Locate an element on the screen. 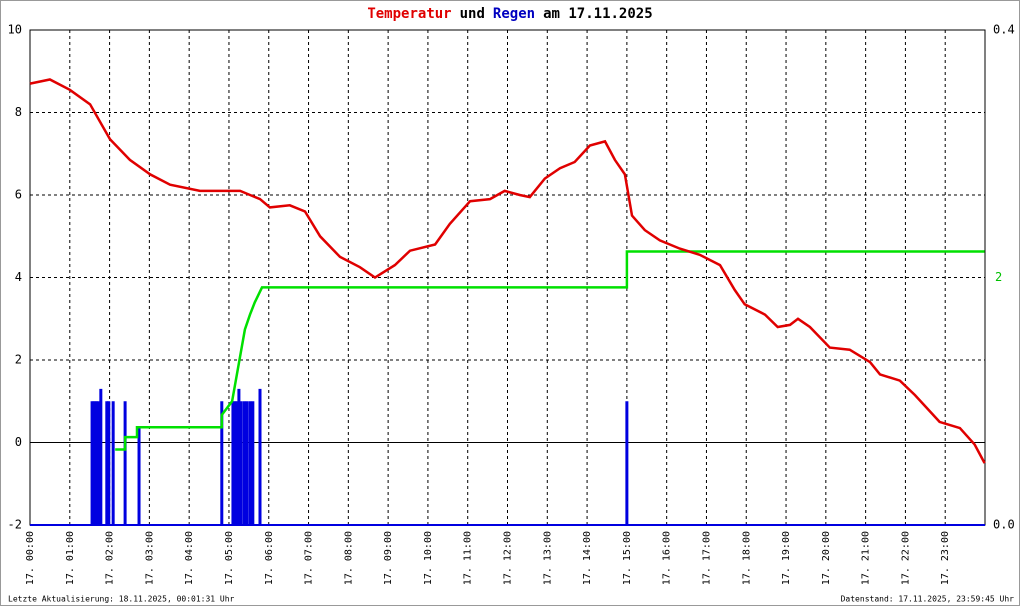 Image resolution: width=1020 pixels, height=606 pixels. title-part: am 17.11.2025 is located at coordinates (598, 14).